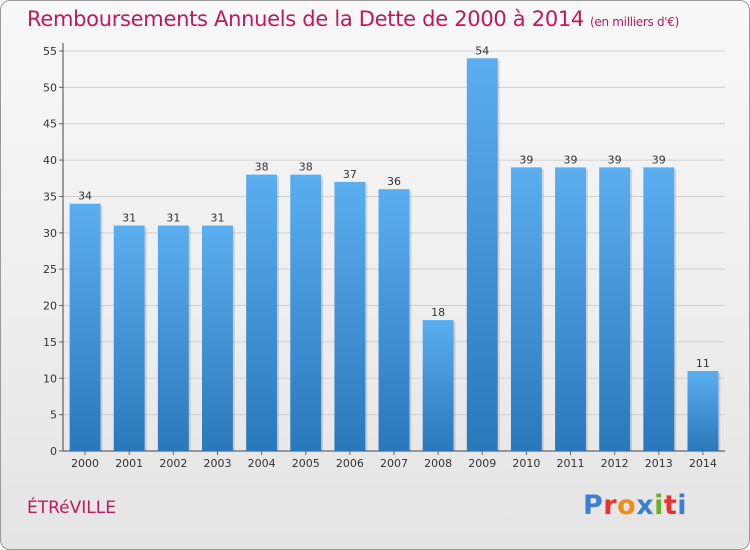  I want to click on x-tick-label: 2009, so click(482, 463).